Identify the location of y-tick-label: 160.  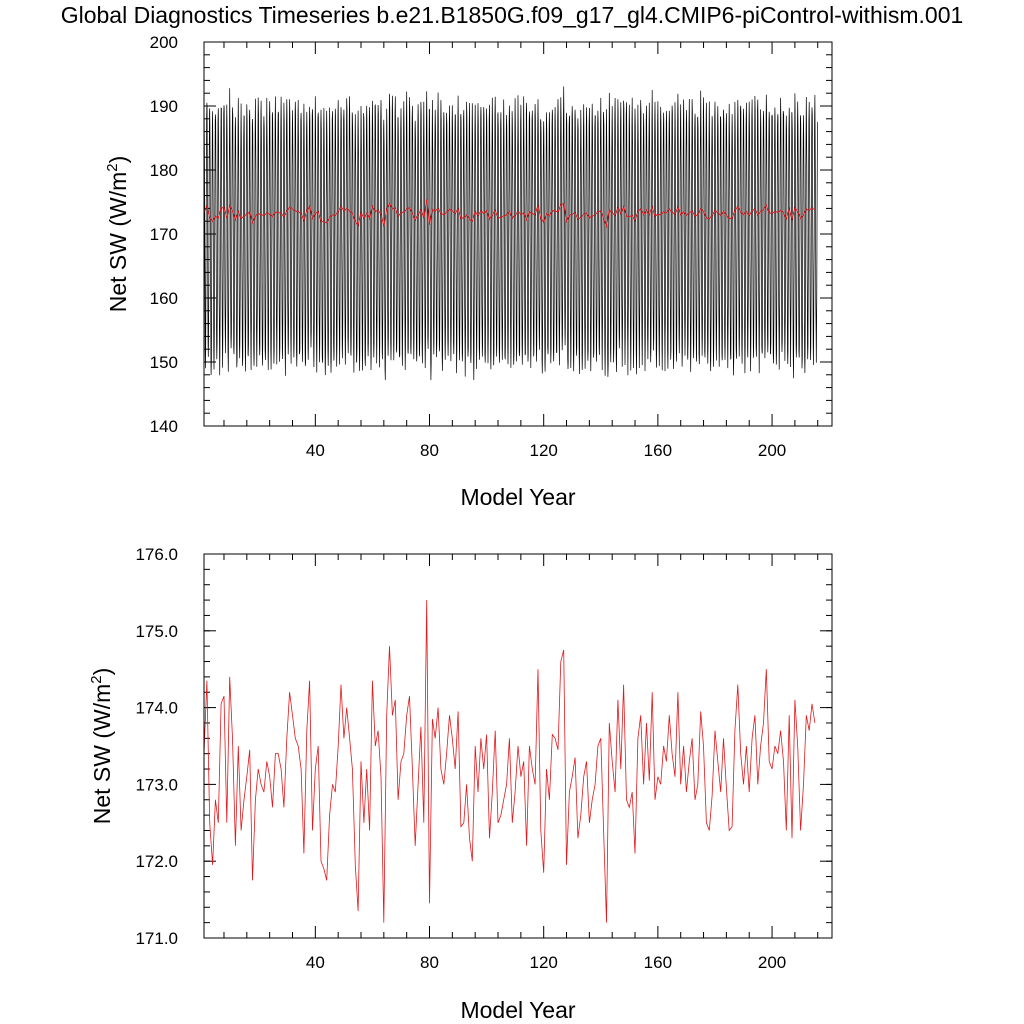
(164, 298).